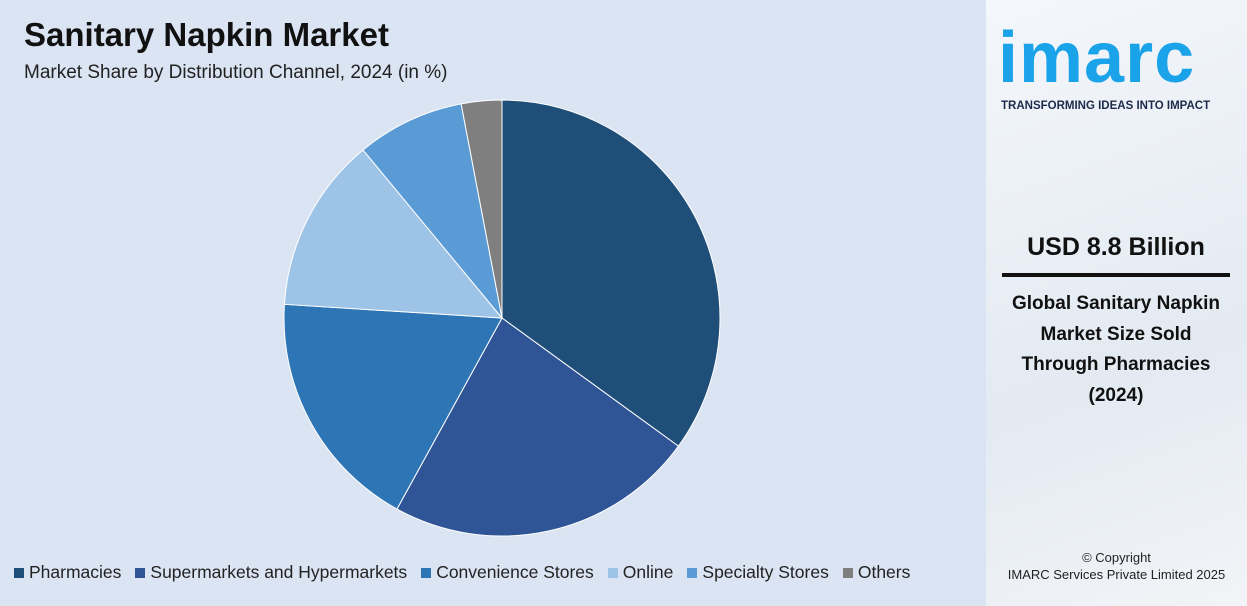  I want to click on legend-item: Others, so click(876, 572).